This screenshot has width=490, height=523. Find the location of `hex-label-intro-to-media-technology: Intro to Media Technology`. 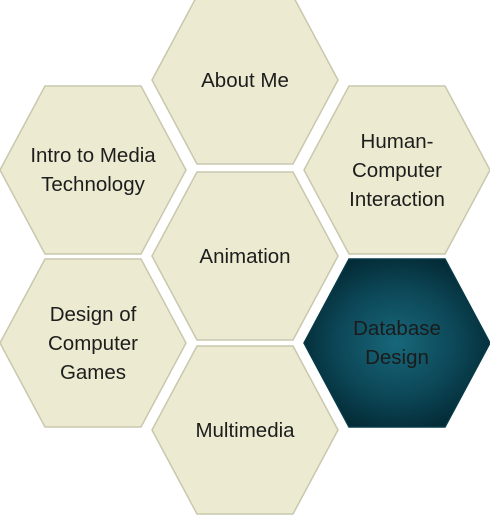

hex-label-intro-to-media-technology: Intro to Media Technology is located at coordinates (93, 170).